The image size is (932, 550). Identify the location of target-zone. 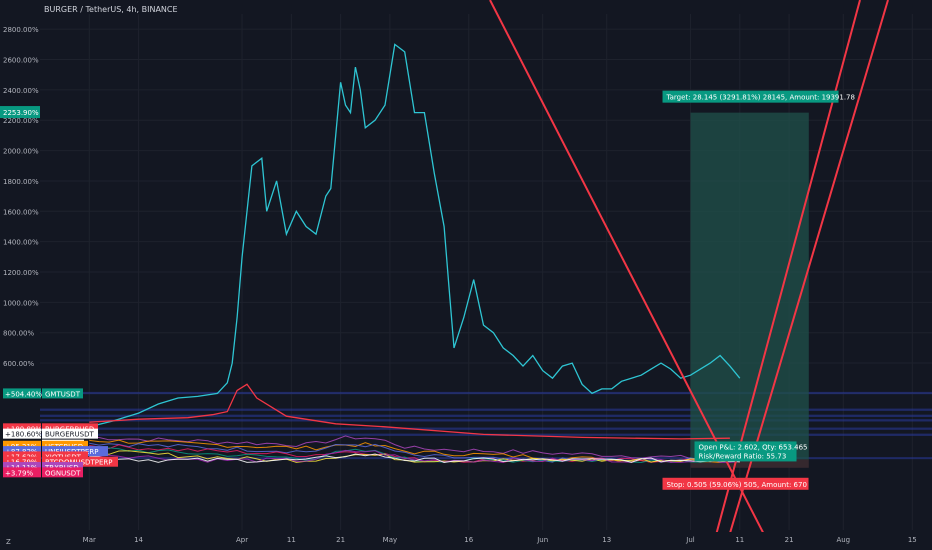
(749, 286).